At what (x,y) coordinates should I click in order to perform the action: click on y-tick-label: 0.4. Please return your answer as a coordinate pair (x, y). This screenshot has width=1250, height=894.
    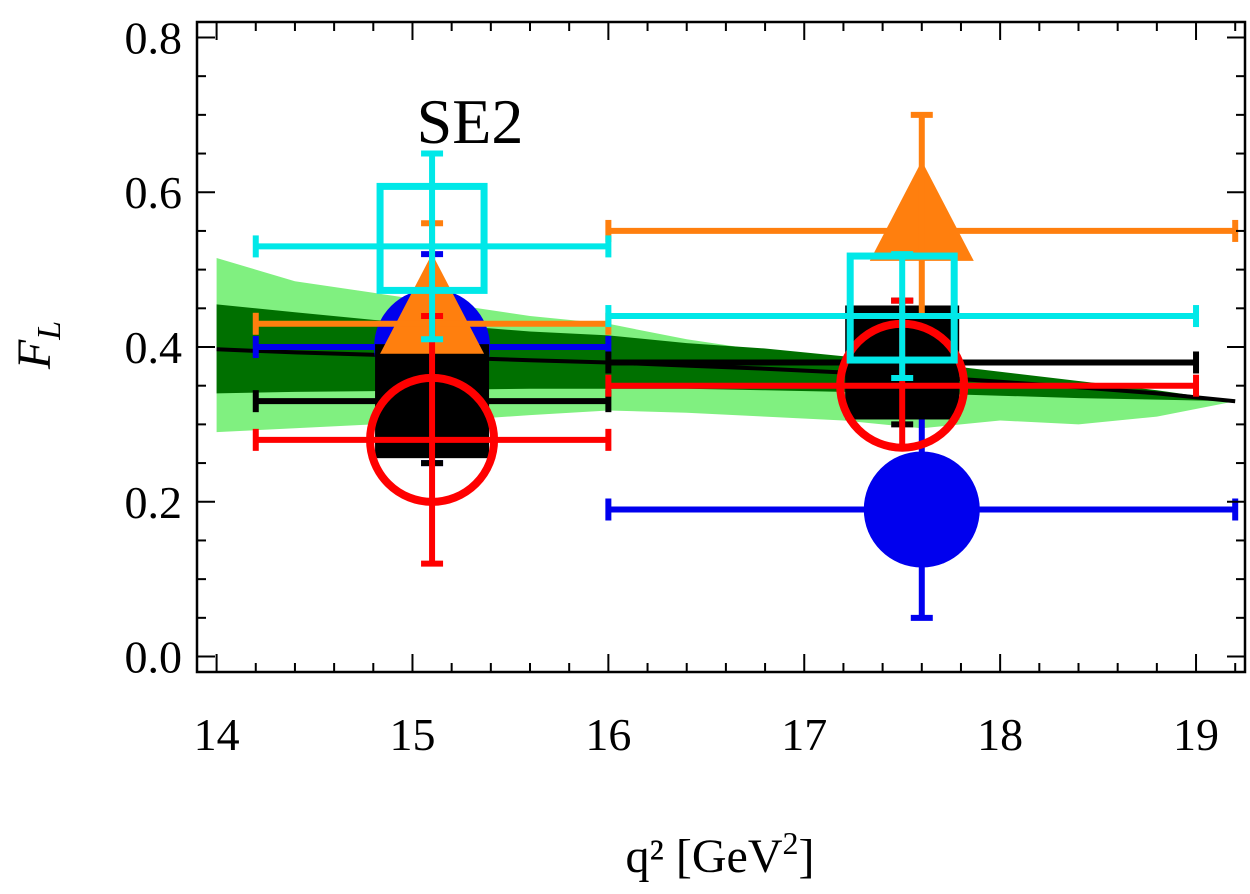
    Looking at the image, I should click on (154, 347).